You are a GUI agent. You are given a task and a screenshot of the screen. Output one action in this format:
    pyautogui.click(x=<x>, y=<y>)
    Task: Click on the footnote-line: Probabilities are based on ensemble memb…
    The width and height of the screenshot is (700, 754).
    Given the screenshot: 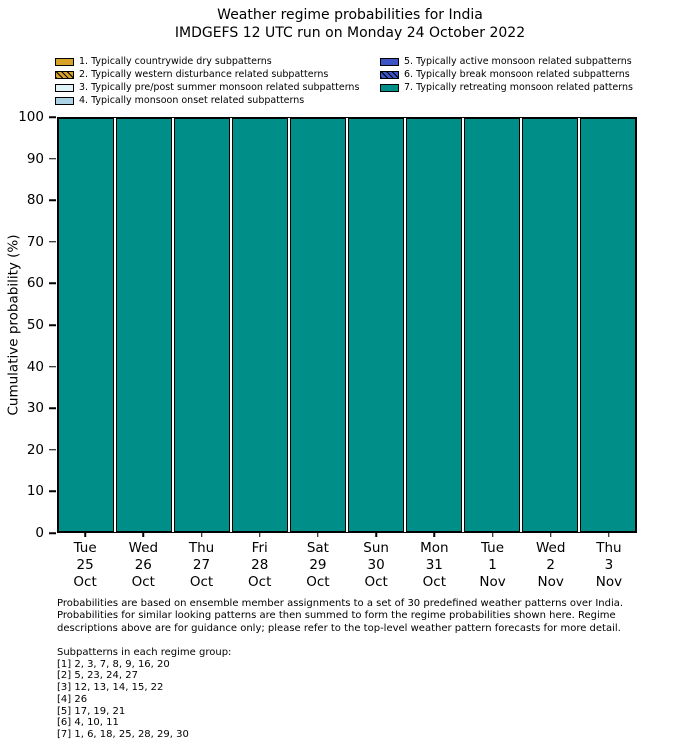 What is the action you would take?
    pyautogui.click(x=340, y=603)
    